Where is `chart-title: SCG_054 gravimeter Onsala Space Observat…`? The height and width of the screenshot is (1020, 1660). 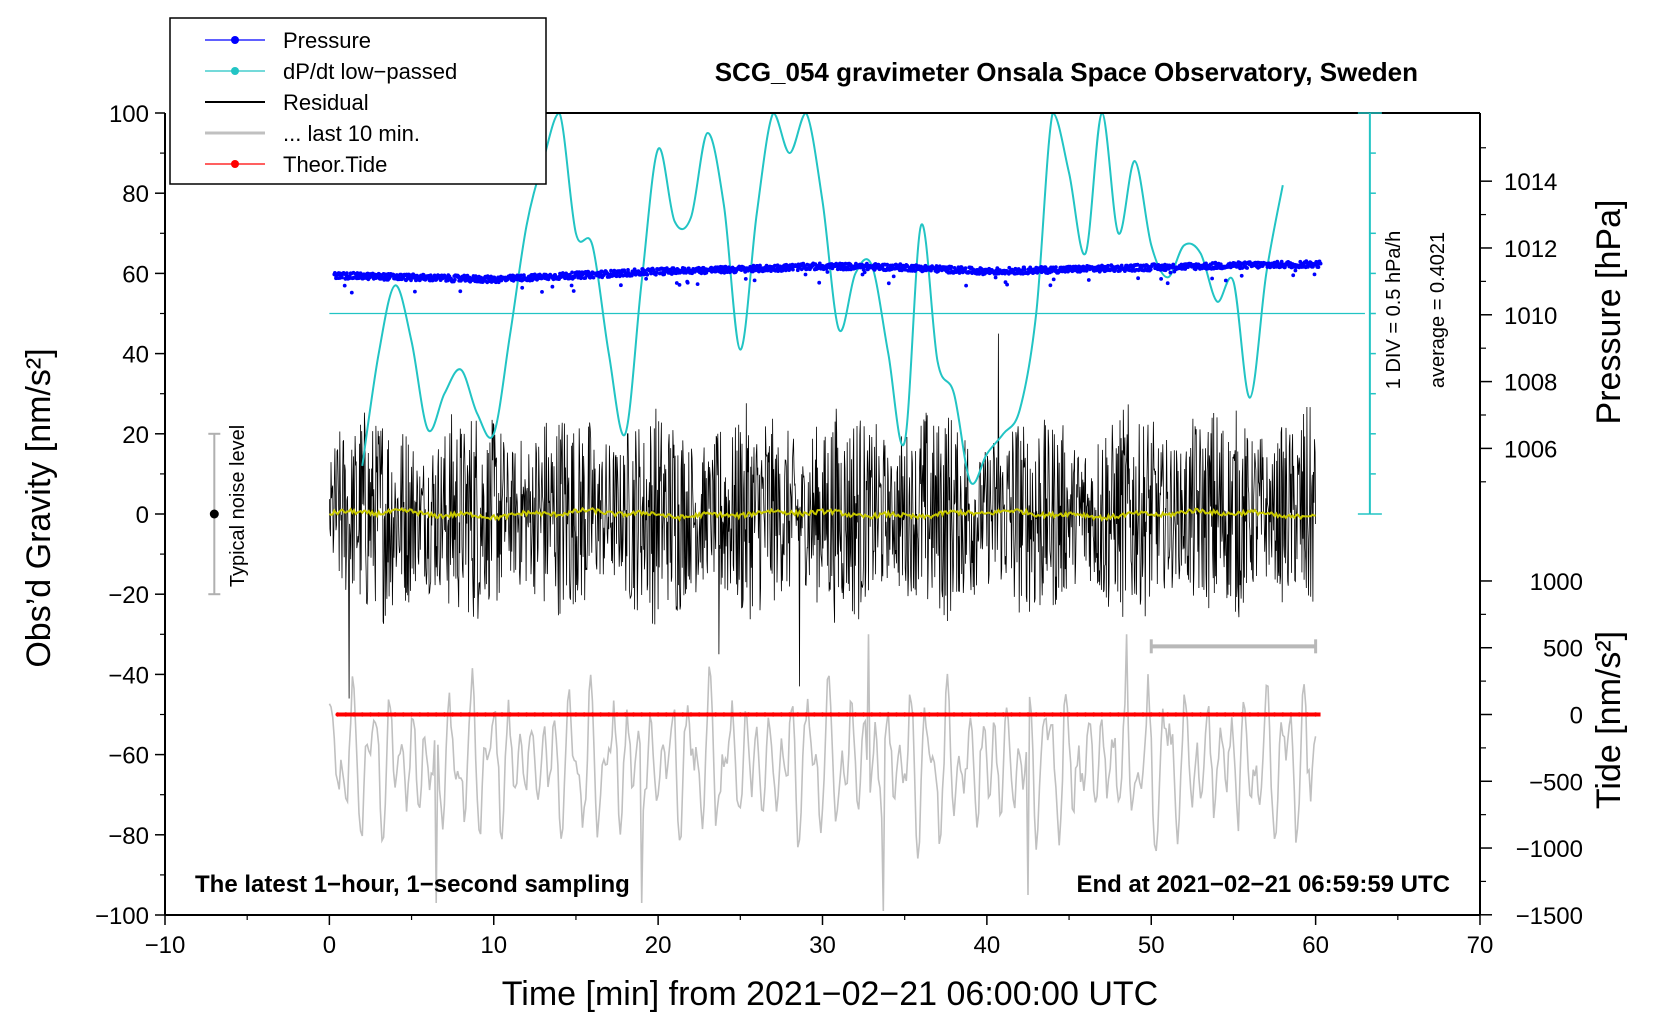
chart-title: SCG_054 gravimeter Onsala Space Observat… is located at coordinates (1066, 72).